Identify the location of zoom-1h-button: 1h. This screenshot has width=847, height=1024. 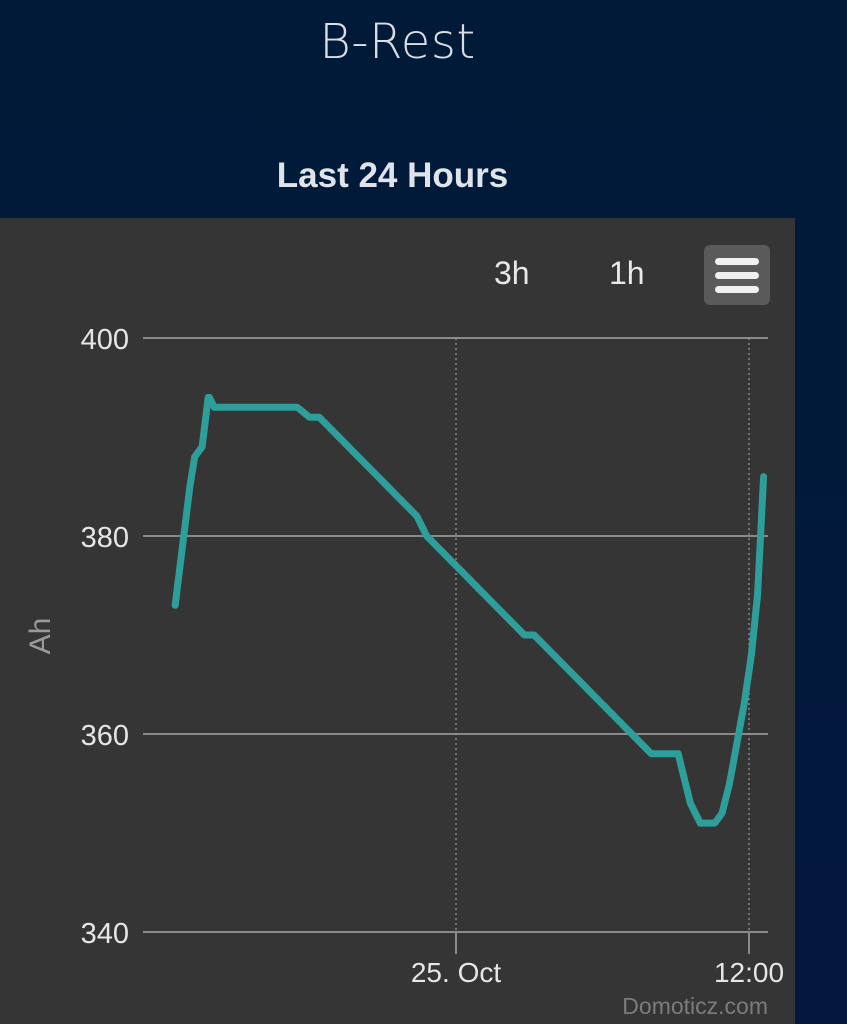
(627, 273).